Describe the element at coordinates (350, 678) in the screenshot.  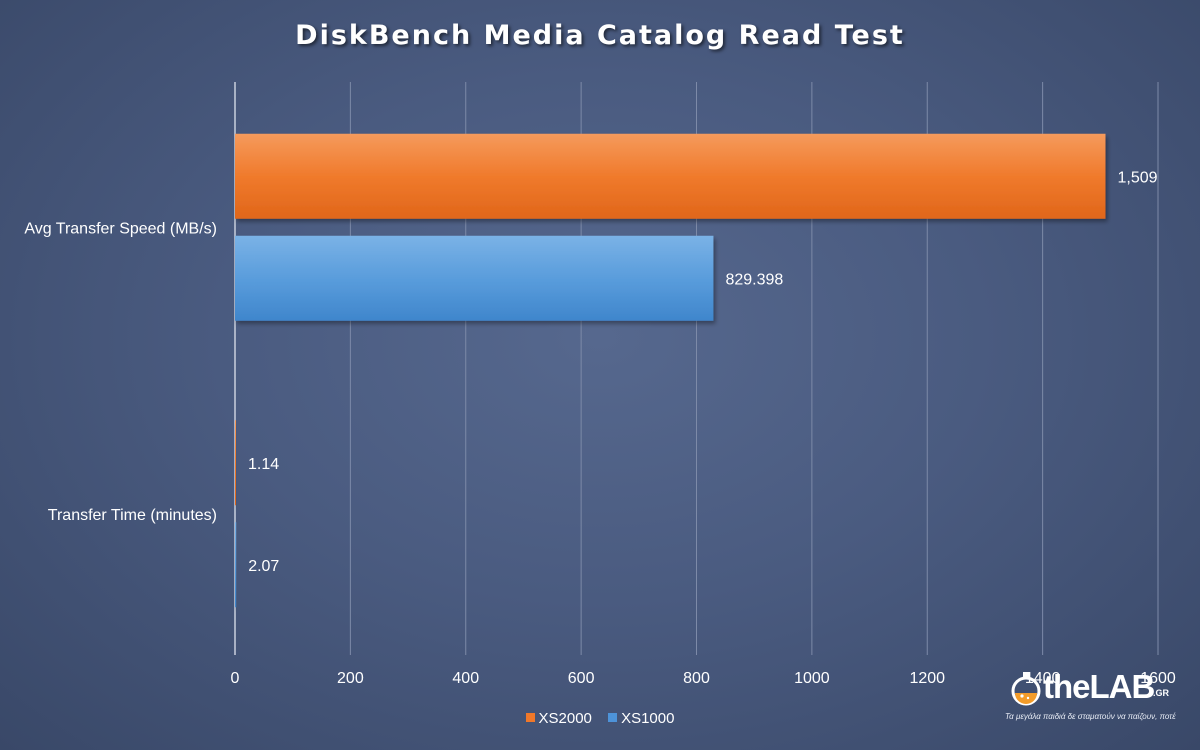
I see `x-tick-label-200: 200` at that location.